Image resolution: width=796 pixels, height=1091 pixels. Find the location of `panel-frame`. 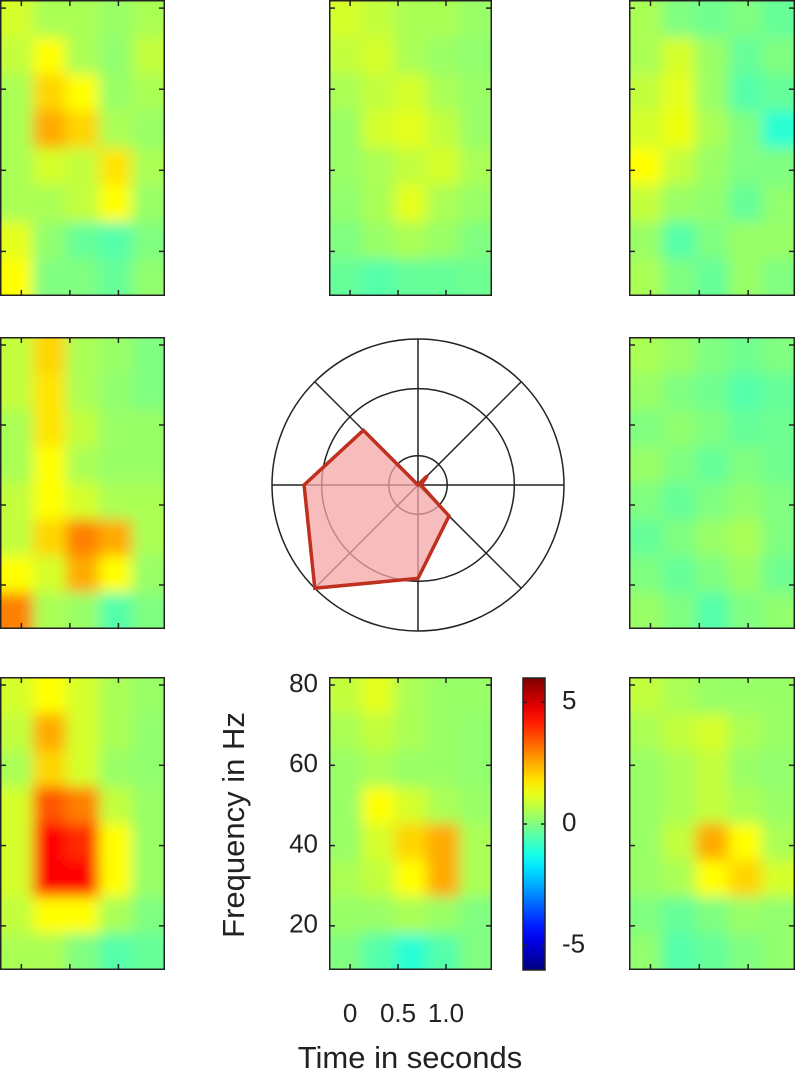

panel-frame is located at coordinates (82, 148).